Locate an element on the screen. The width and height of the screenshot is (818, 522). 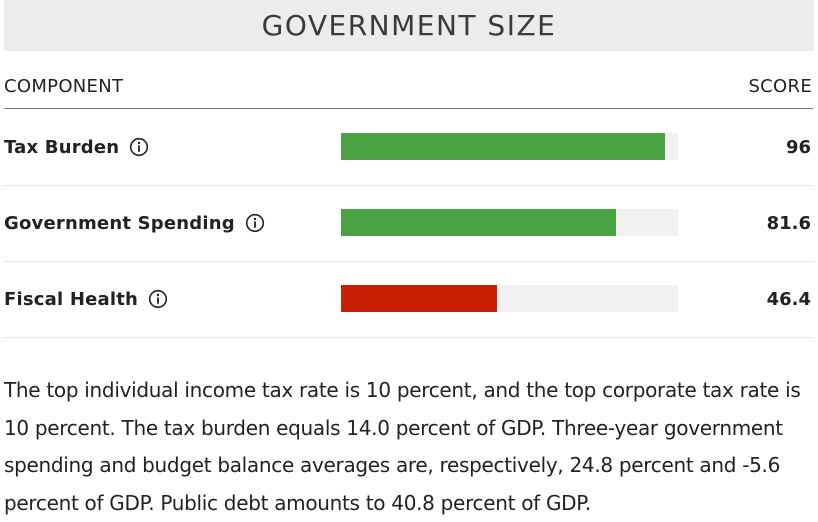
section-header: GOVERNMENT SIZE is located at coordinates (409, 25).